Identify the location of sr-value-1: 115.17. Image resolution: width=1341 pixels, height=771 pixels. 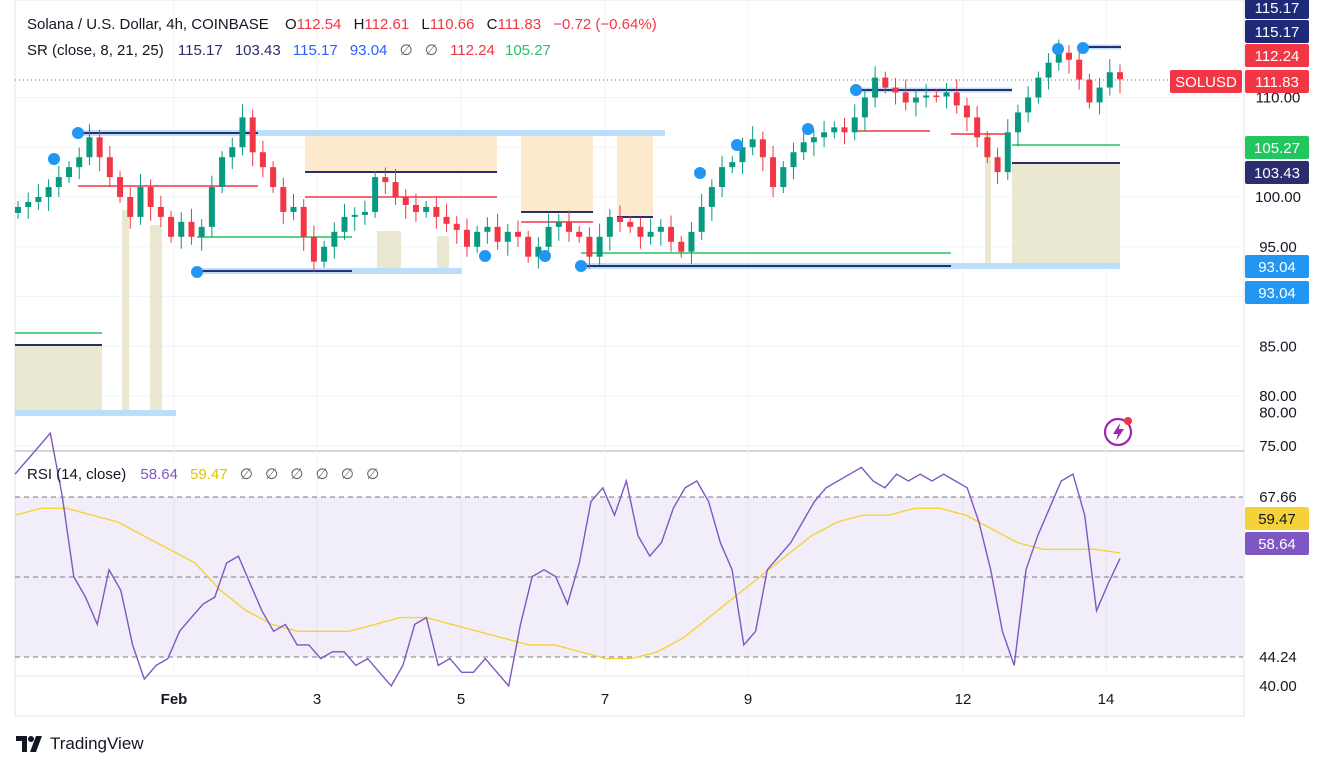
(200, 50).